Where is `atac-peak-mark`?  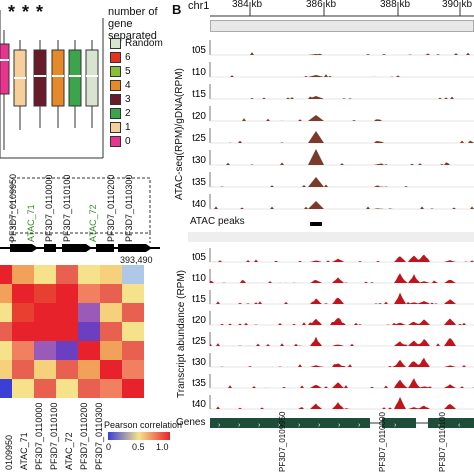
atac-peak-mark is located at coordinates (316, 224).